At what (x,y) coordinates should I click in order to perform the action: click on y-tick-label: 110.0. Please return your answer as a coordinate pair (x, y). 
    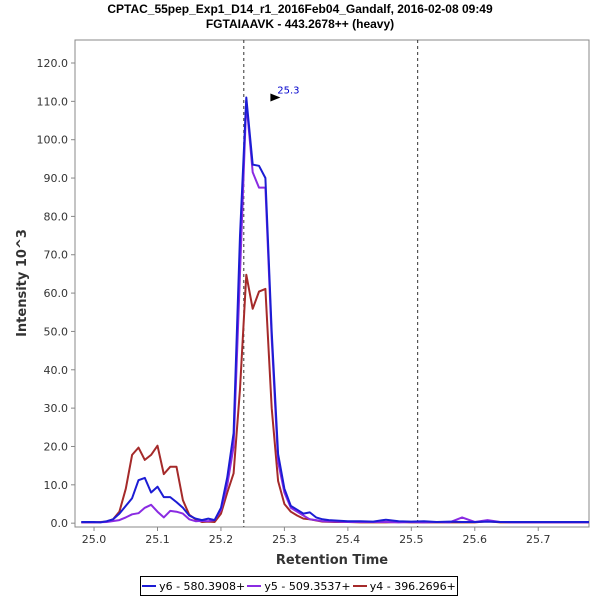
    Looking at the image, I should click on (53, 101).